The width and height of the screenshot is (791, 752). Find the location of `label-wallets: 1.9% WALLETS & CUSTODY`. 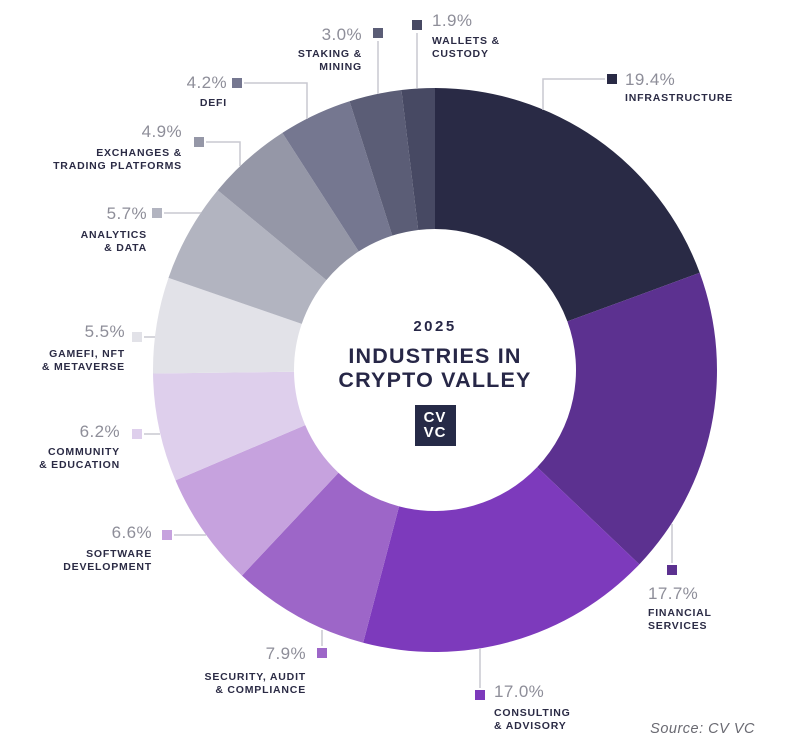

label-wallets: 1.9% WALLETS & CUSTODY is located at coordinates (466, 36).